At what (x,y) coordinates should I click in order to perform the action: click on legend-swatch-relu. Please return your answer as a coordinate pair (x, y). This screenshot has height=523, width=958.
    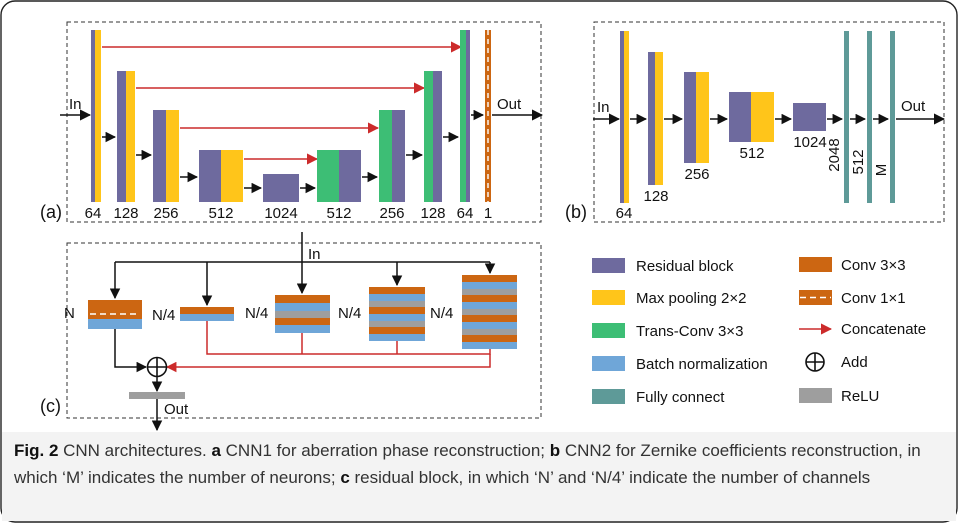
    Looking at the image, I should click on (815, 395).